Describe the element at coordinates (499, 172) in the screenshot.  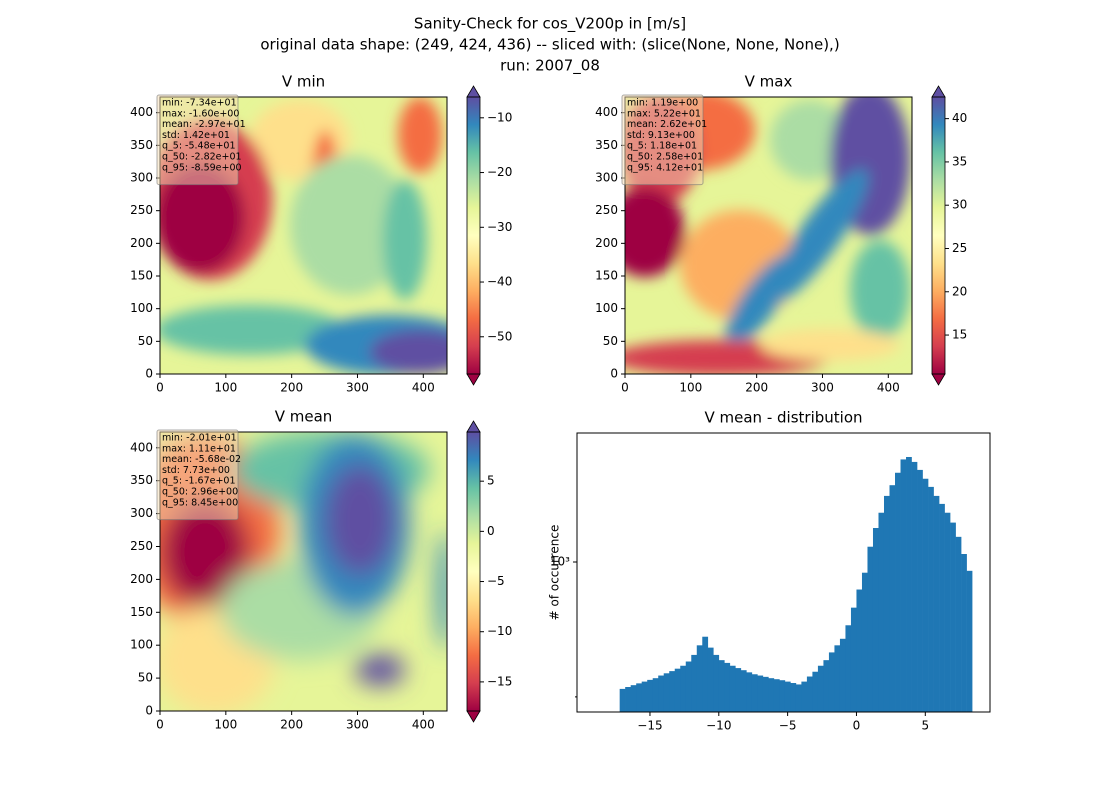
I see `colorbar-tick-label: −20` at that location.